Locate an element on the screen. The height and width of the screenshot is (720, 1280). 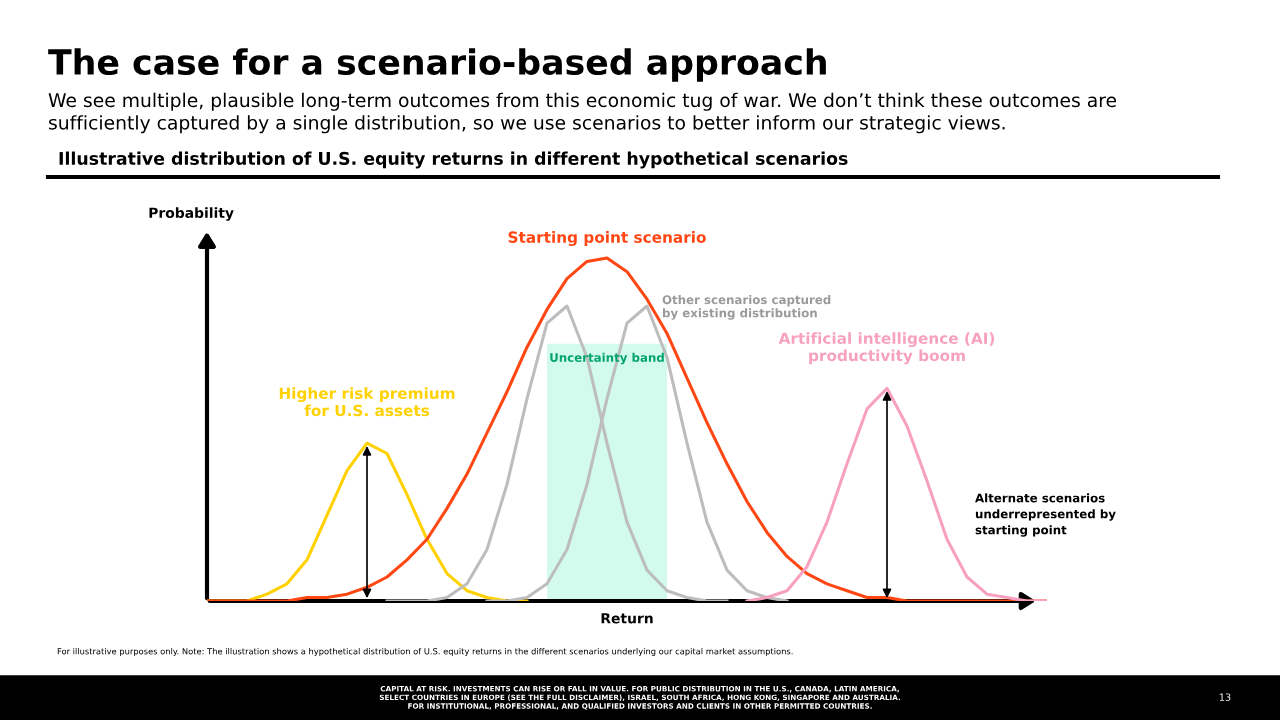
chart-subtitle: We see multiple, plausible long-term outcomes from this economic tug of war. We don’t think these outcomes are sufficiently captured by a single distribution, so we use scenarios to better inform our strategic views. is located at coordinates (582, 113).